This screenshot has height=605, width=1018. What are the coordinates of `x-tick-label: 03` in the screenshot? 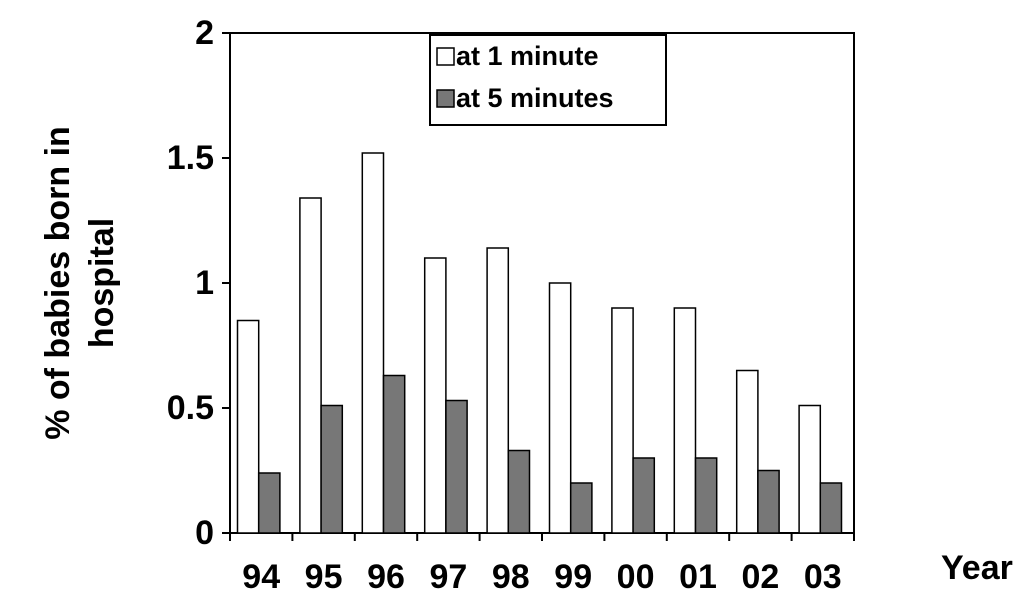 It's located at (823, 577).